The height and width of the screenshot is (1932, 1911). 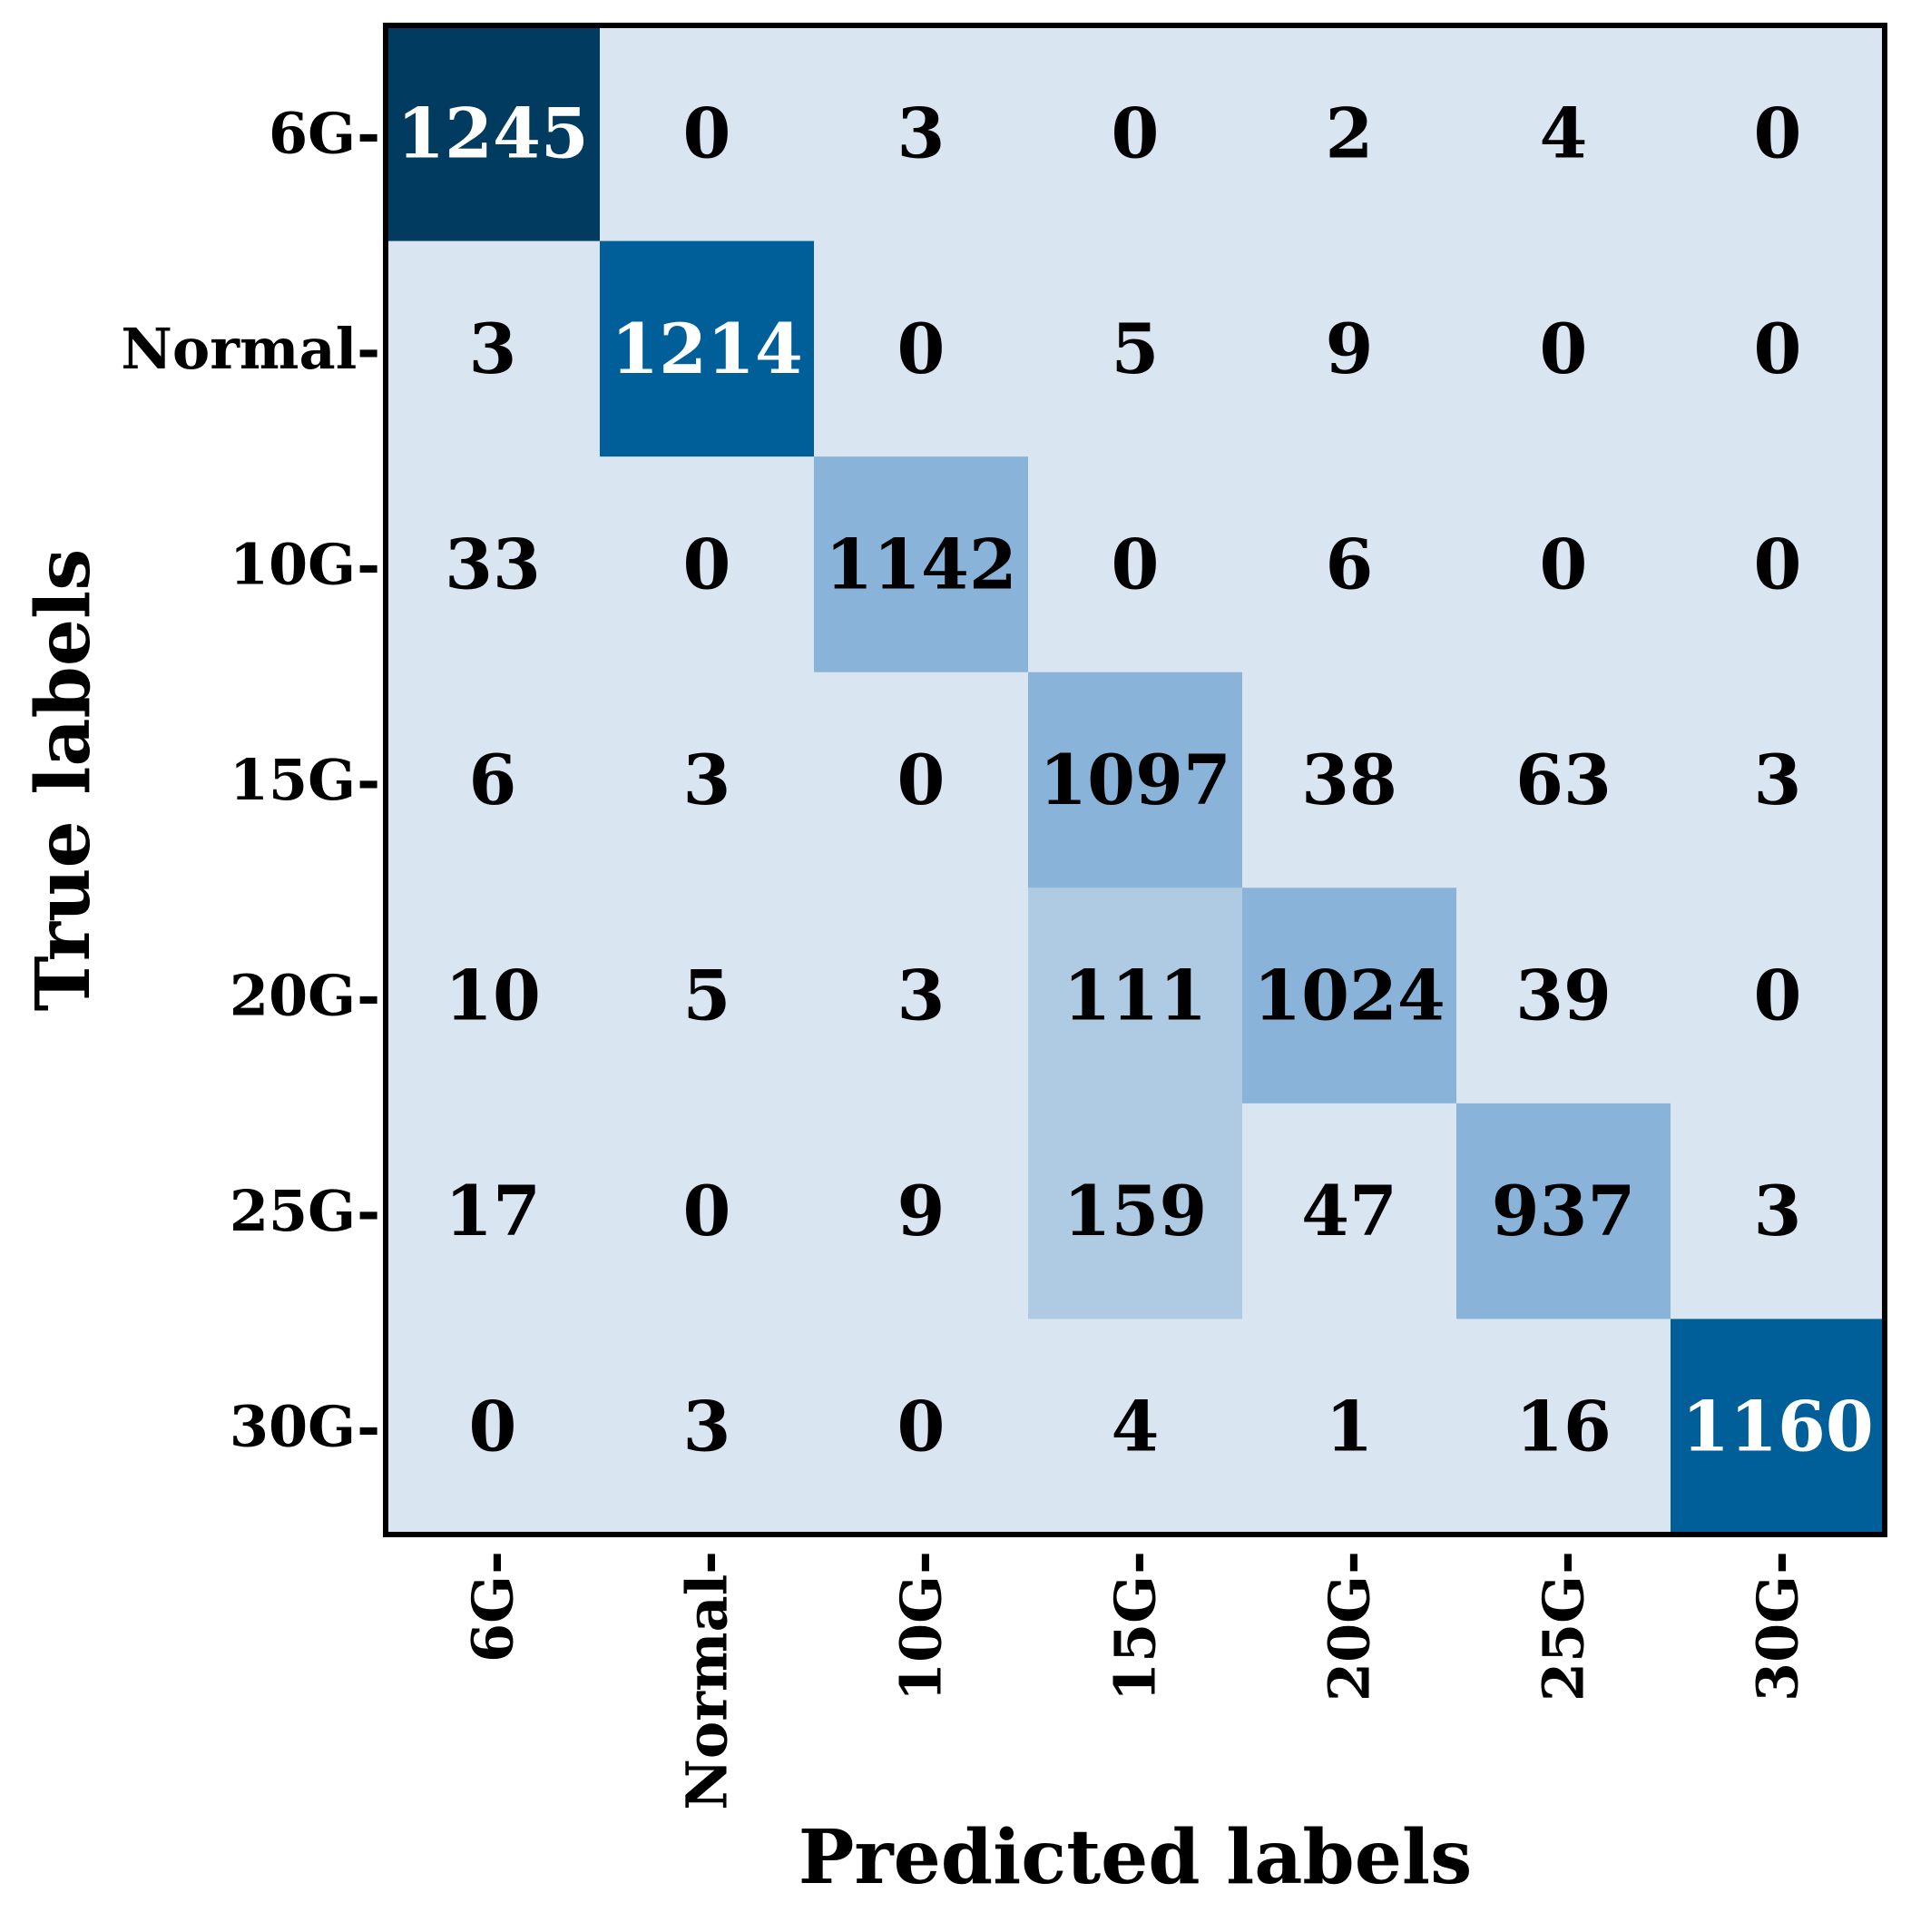 I want to click on x-tick-label: 15G-, so click(x=1135, y=1627).